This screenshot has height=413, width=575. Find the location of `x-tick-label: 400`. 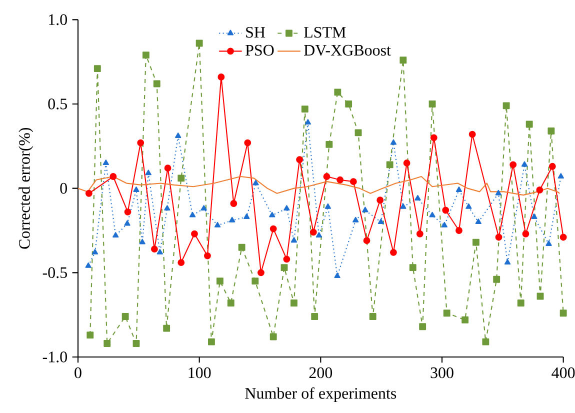

x-tick-label: 400 is located at coordinates (563, 372).